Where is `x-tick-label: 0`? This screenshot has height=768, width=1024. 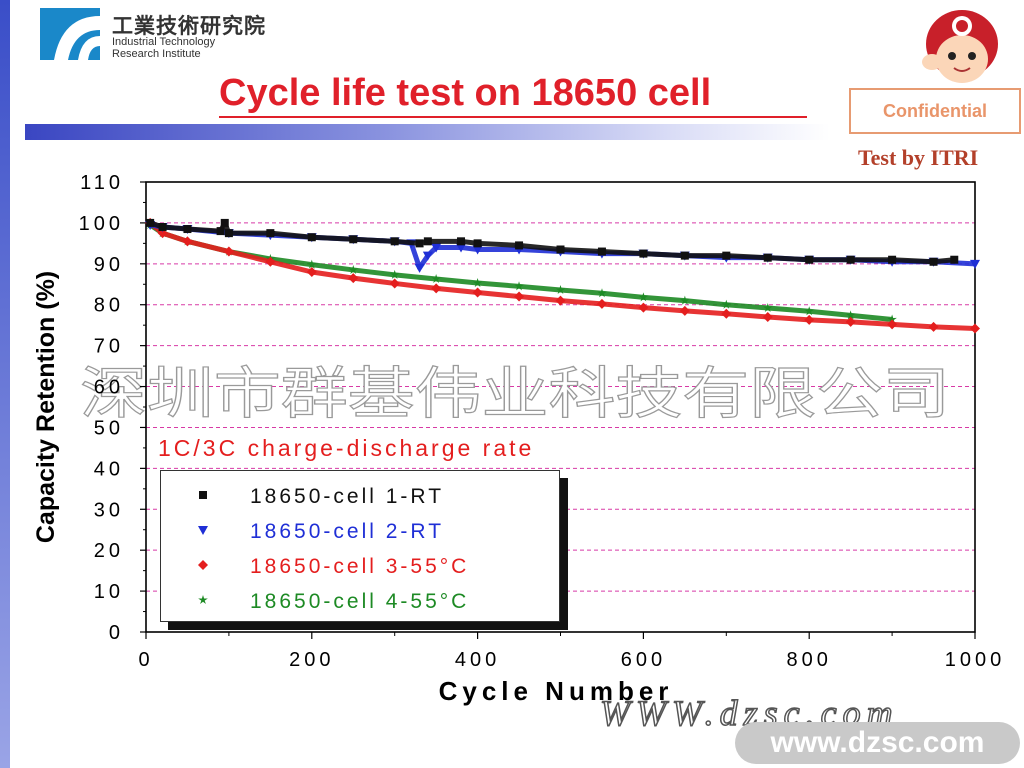 x-tick-label: 0 is located at coordinates (145, 660).